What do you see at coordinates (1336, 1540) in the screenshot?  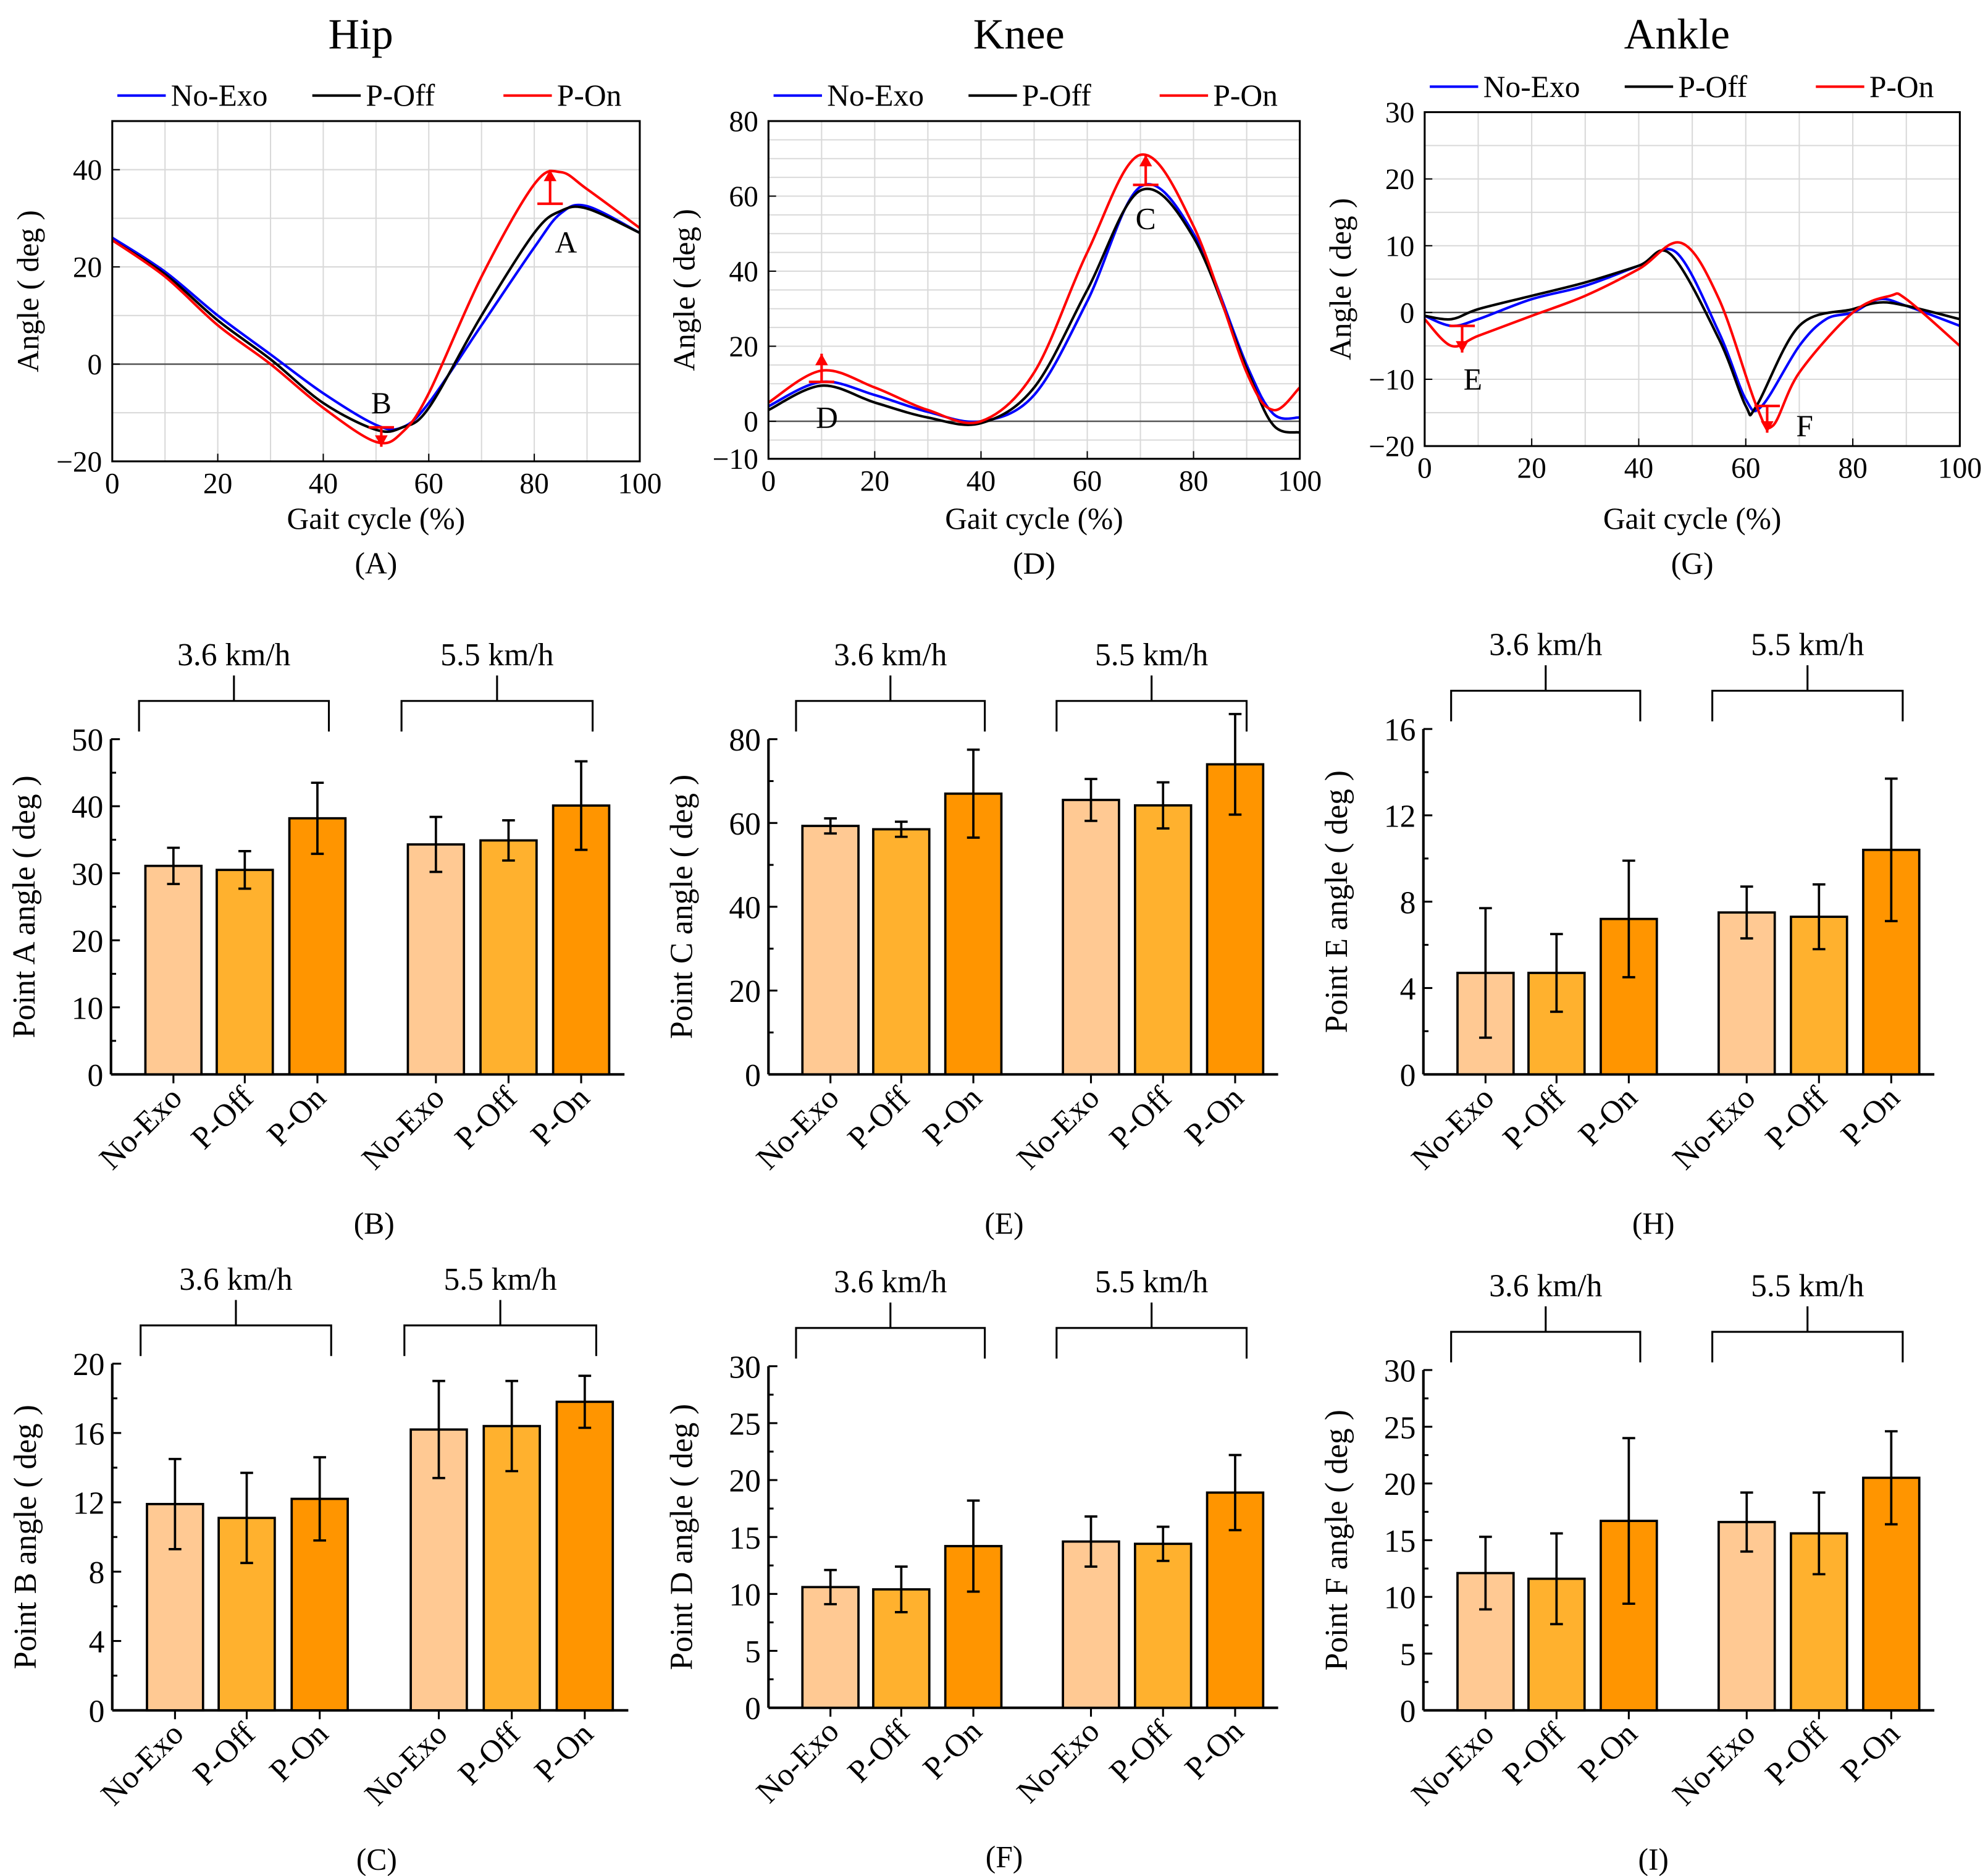 I see `y-axis-label: Point F angle ( deg )` at bounding box center [1336, 1540].